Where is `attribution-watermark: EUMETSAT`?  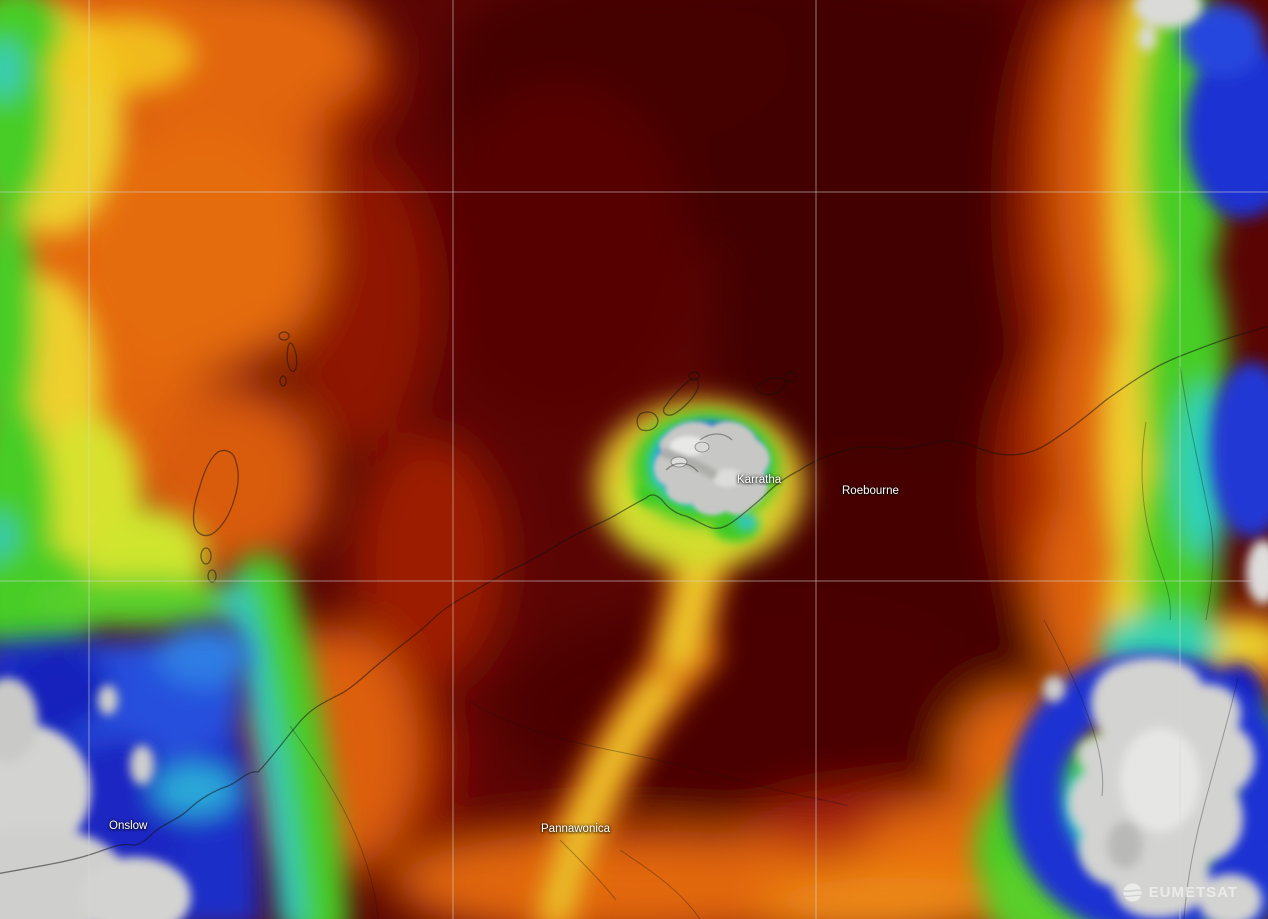 attribution-watermark: EUMETSAT is located at coordinates (1180, 892).